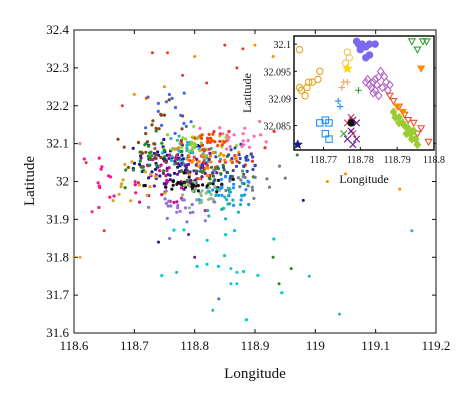  I want to click on inset-y-tick-label: 32.1, so click(283, 45).